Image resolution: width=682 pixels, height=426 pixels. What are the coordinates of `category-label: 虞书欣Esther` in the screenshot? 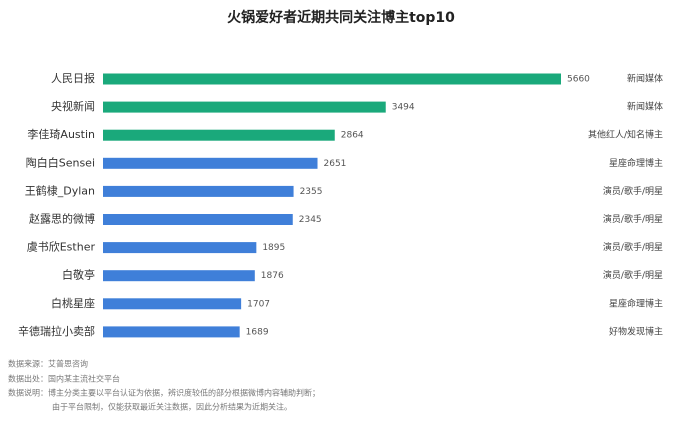 It's located at (61, 247).